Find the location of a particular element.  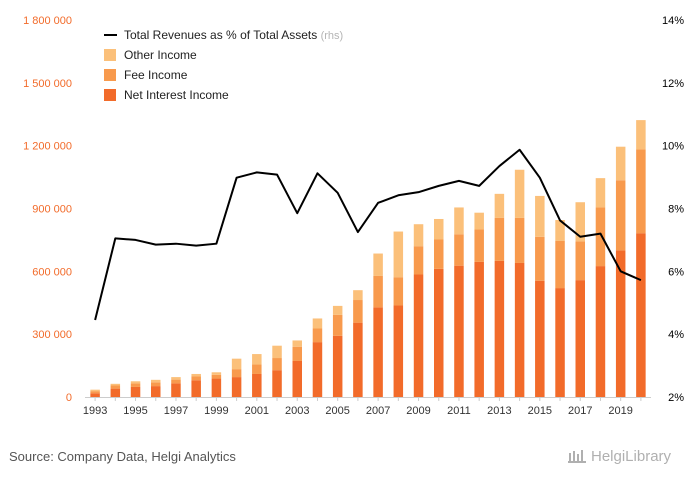

bar-net-interest-income-1996 is located at coordinates (156, 391).